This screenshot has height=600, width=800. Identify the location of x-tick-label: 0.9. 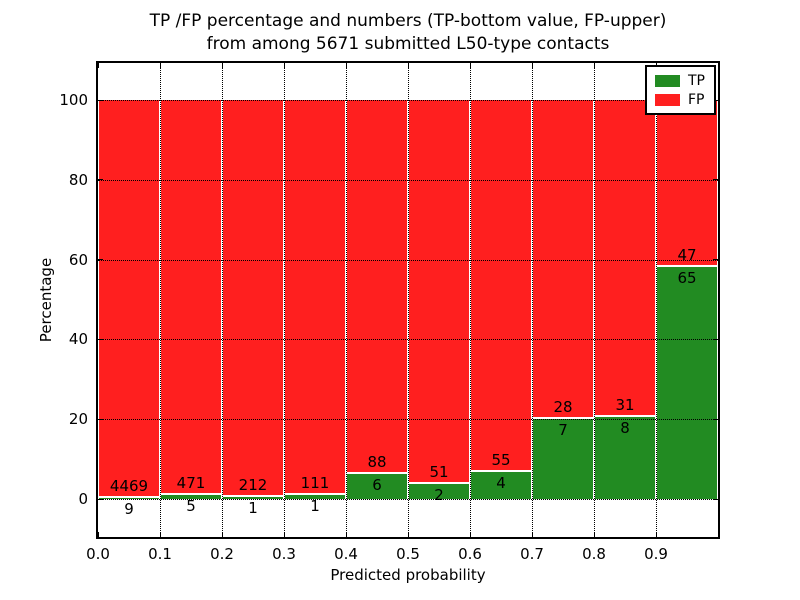
(656, 554).